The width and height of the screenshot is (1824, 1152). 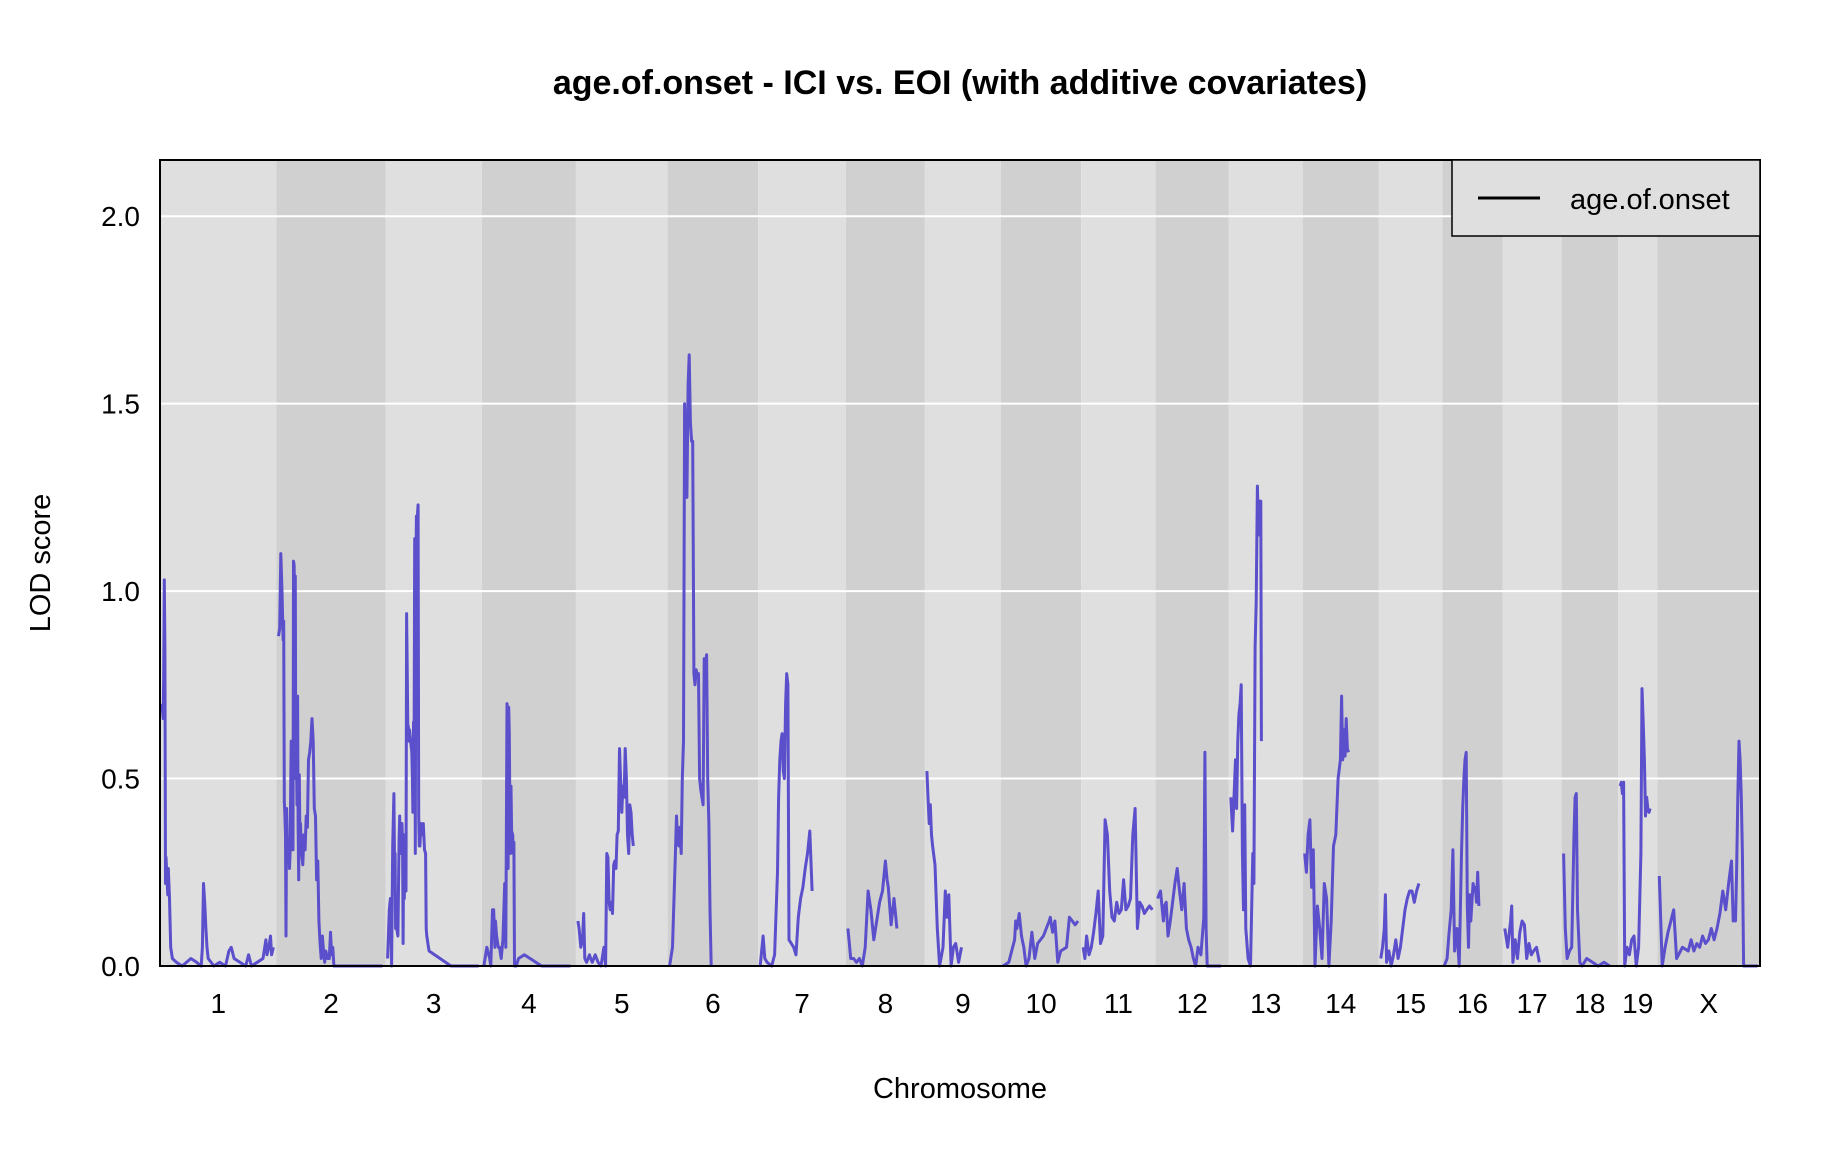 What do you see at coordinates (802, 1003) in the screenshot?
I see `x-tick-label: 7` at bounding box center [802, 1003].